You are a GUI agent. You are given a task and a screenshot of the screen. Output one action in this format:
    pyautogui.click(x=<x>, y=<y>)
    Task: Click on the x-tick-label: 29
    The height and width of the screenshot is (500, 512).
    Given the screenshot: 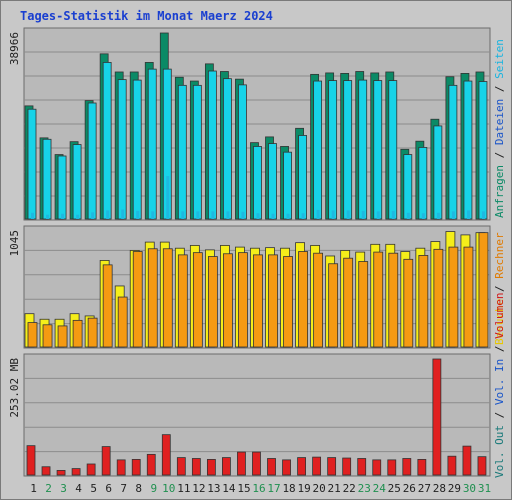 What is the action you would take?
    pyautogui.click(x=454, y=488)
    